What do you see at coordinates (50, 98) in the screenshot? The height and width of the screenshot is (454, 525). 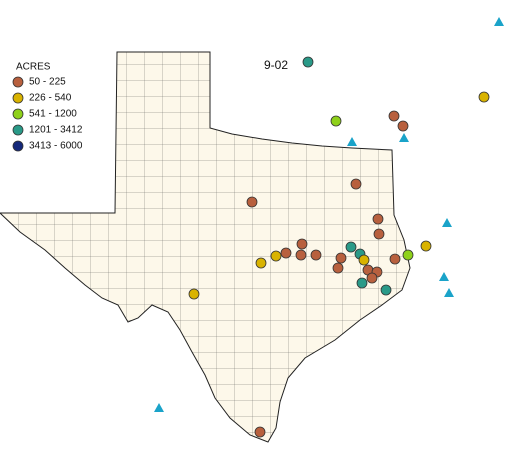 I see `legend-label: 226 - 540` at bounding box center [50, 98].